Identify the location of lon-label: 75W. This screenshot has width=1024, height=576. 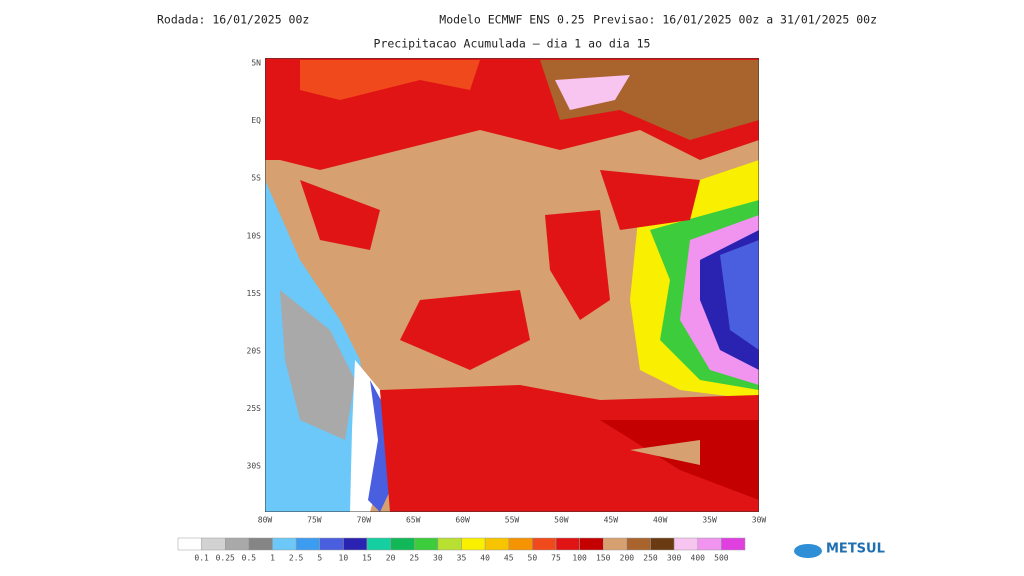
(314, 520).